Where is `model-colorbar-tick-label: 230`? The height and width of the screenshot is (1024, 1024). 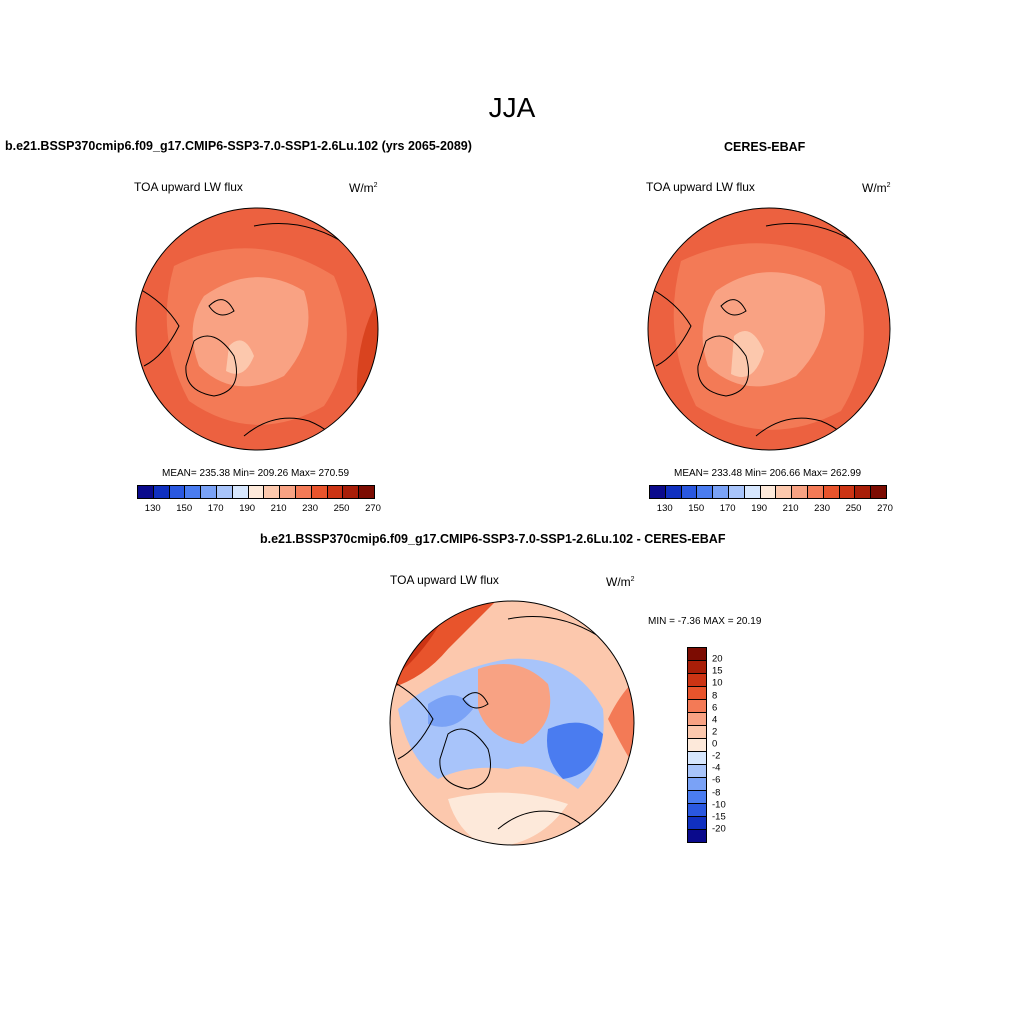 model-colorbar-tick-label: 230 is located at coordinates (310, 508).